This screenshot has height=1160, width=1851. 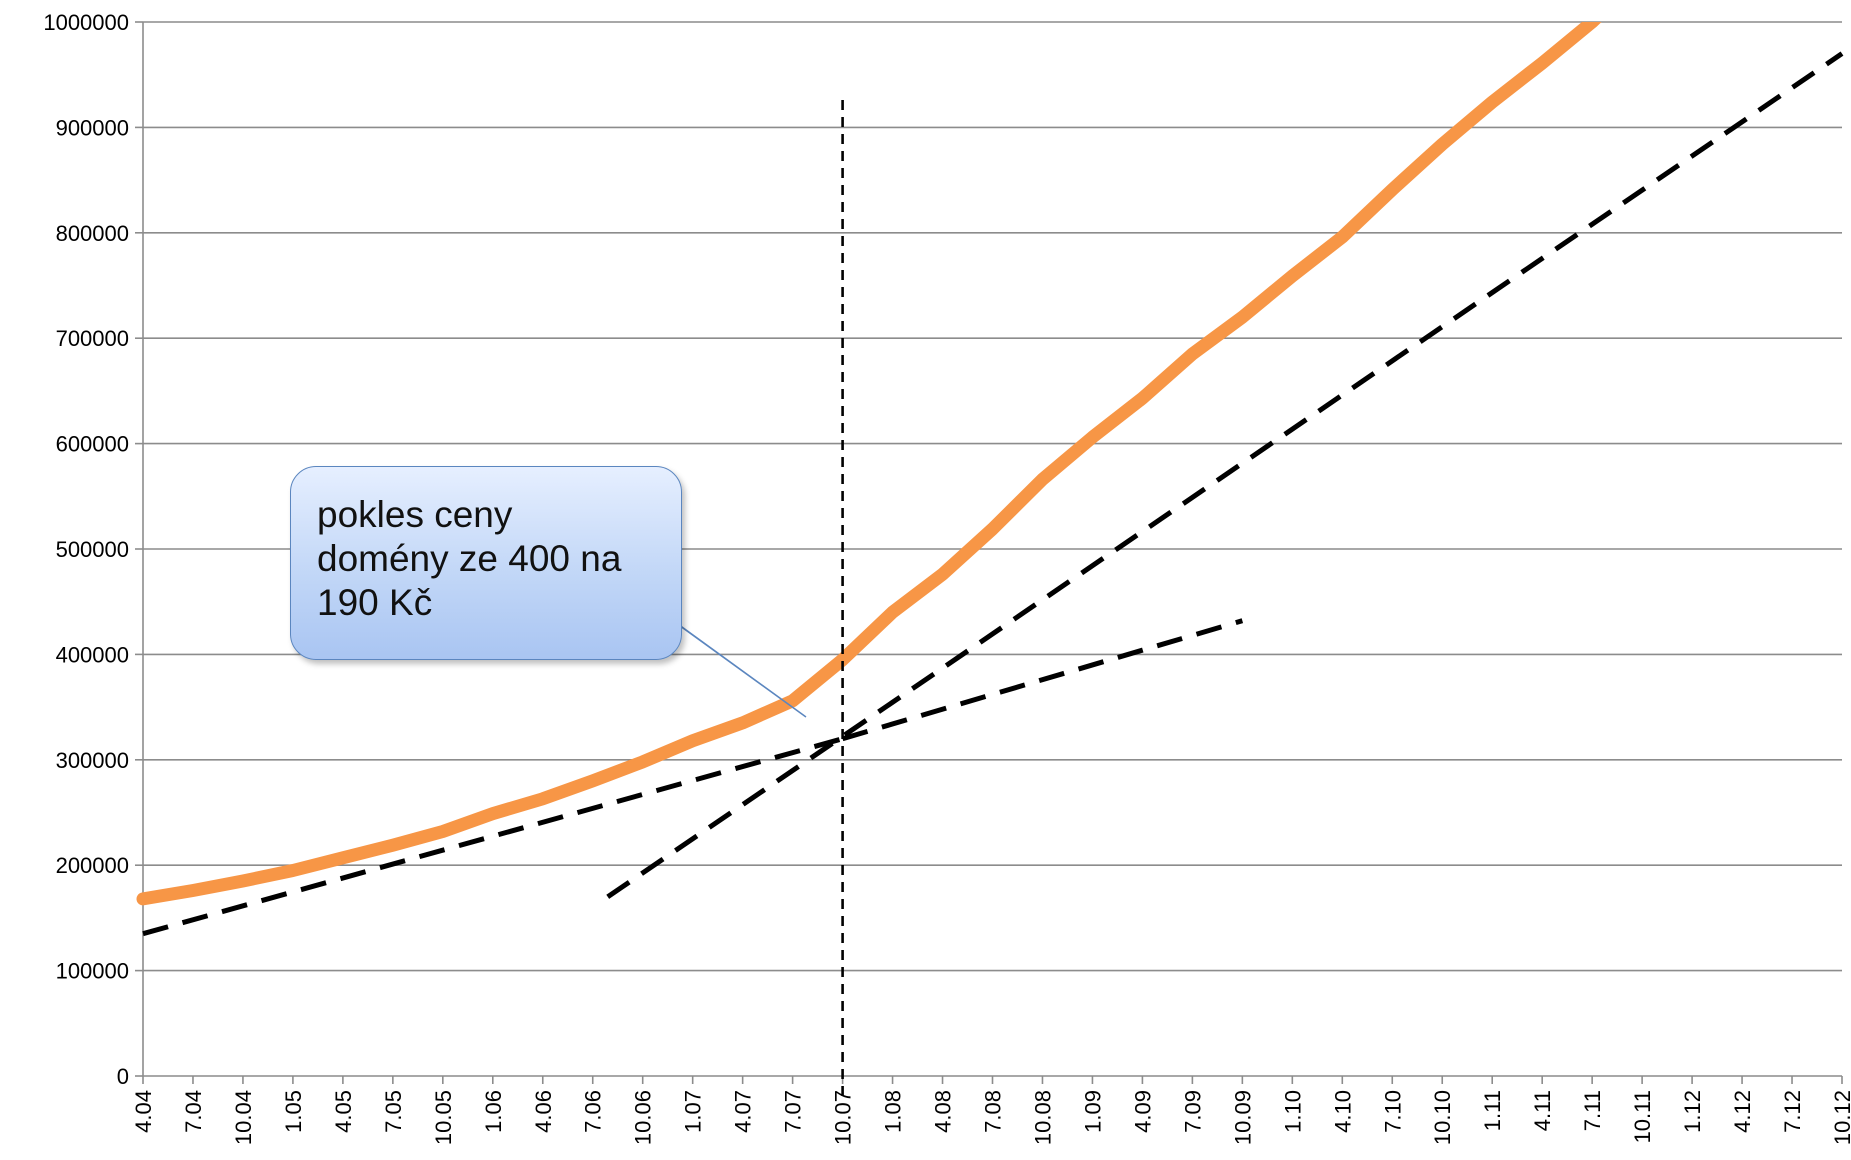 I want to click on x-tick-label: 1.05, so click(x=293, y=1111).